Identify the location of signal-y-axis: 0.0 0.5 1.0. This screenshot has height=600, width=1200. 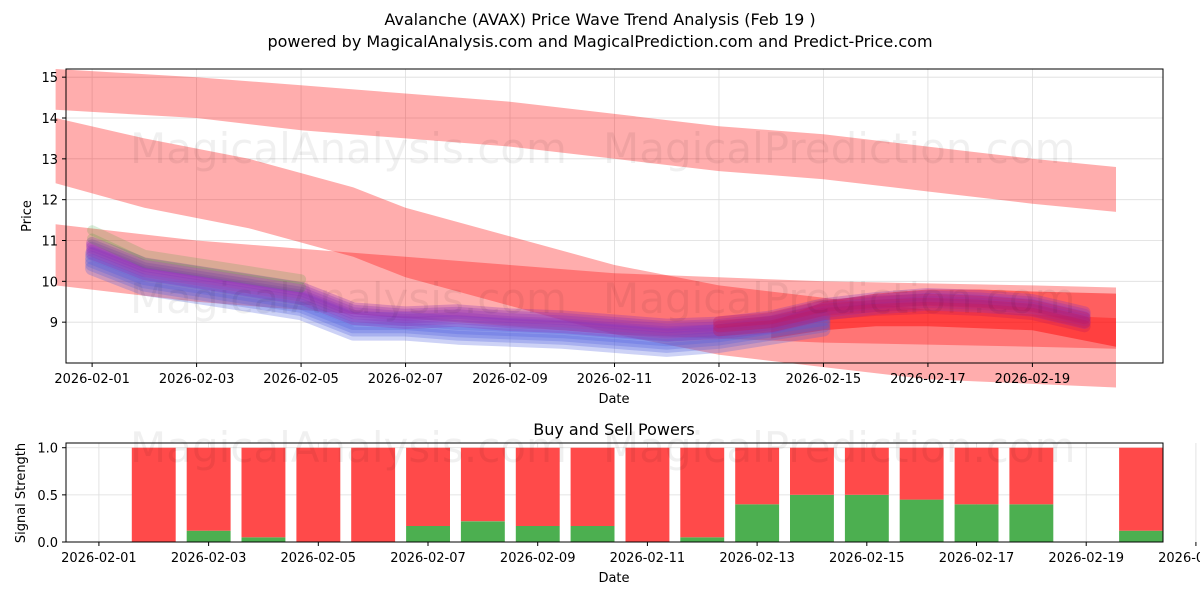
(51, 496).